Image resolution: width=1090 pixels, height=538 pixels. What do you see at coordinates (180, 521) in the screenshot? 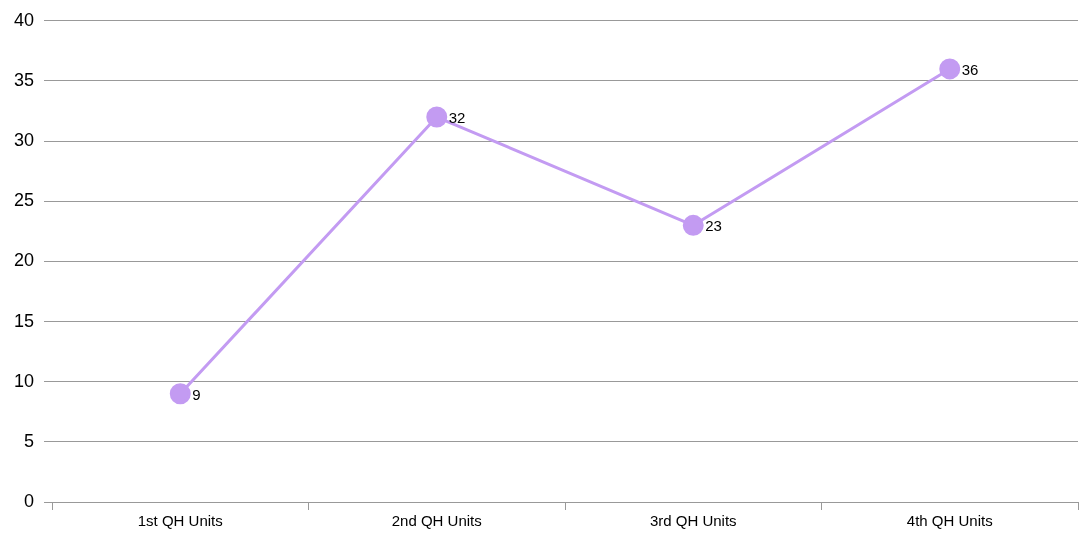
I see `x-tick-label: 1st QH Units` at bounding box center [180, 521].